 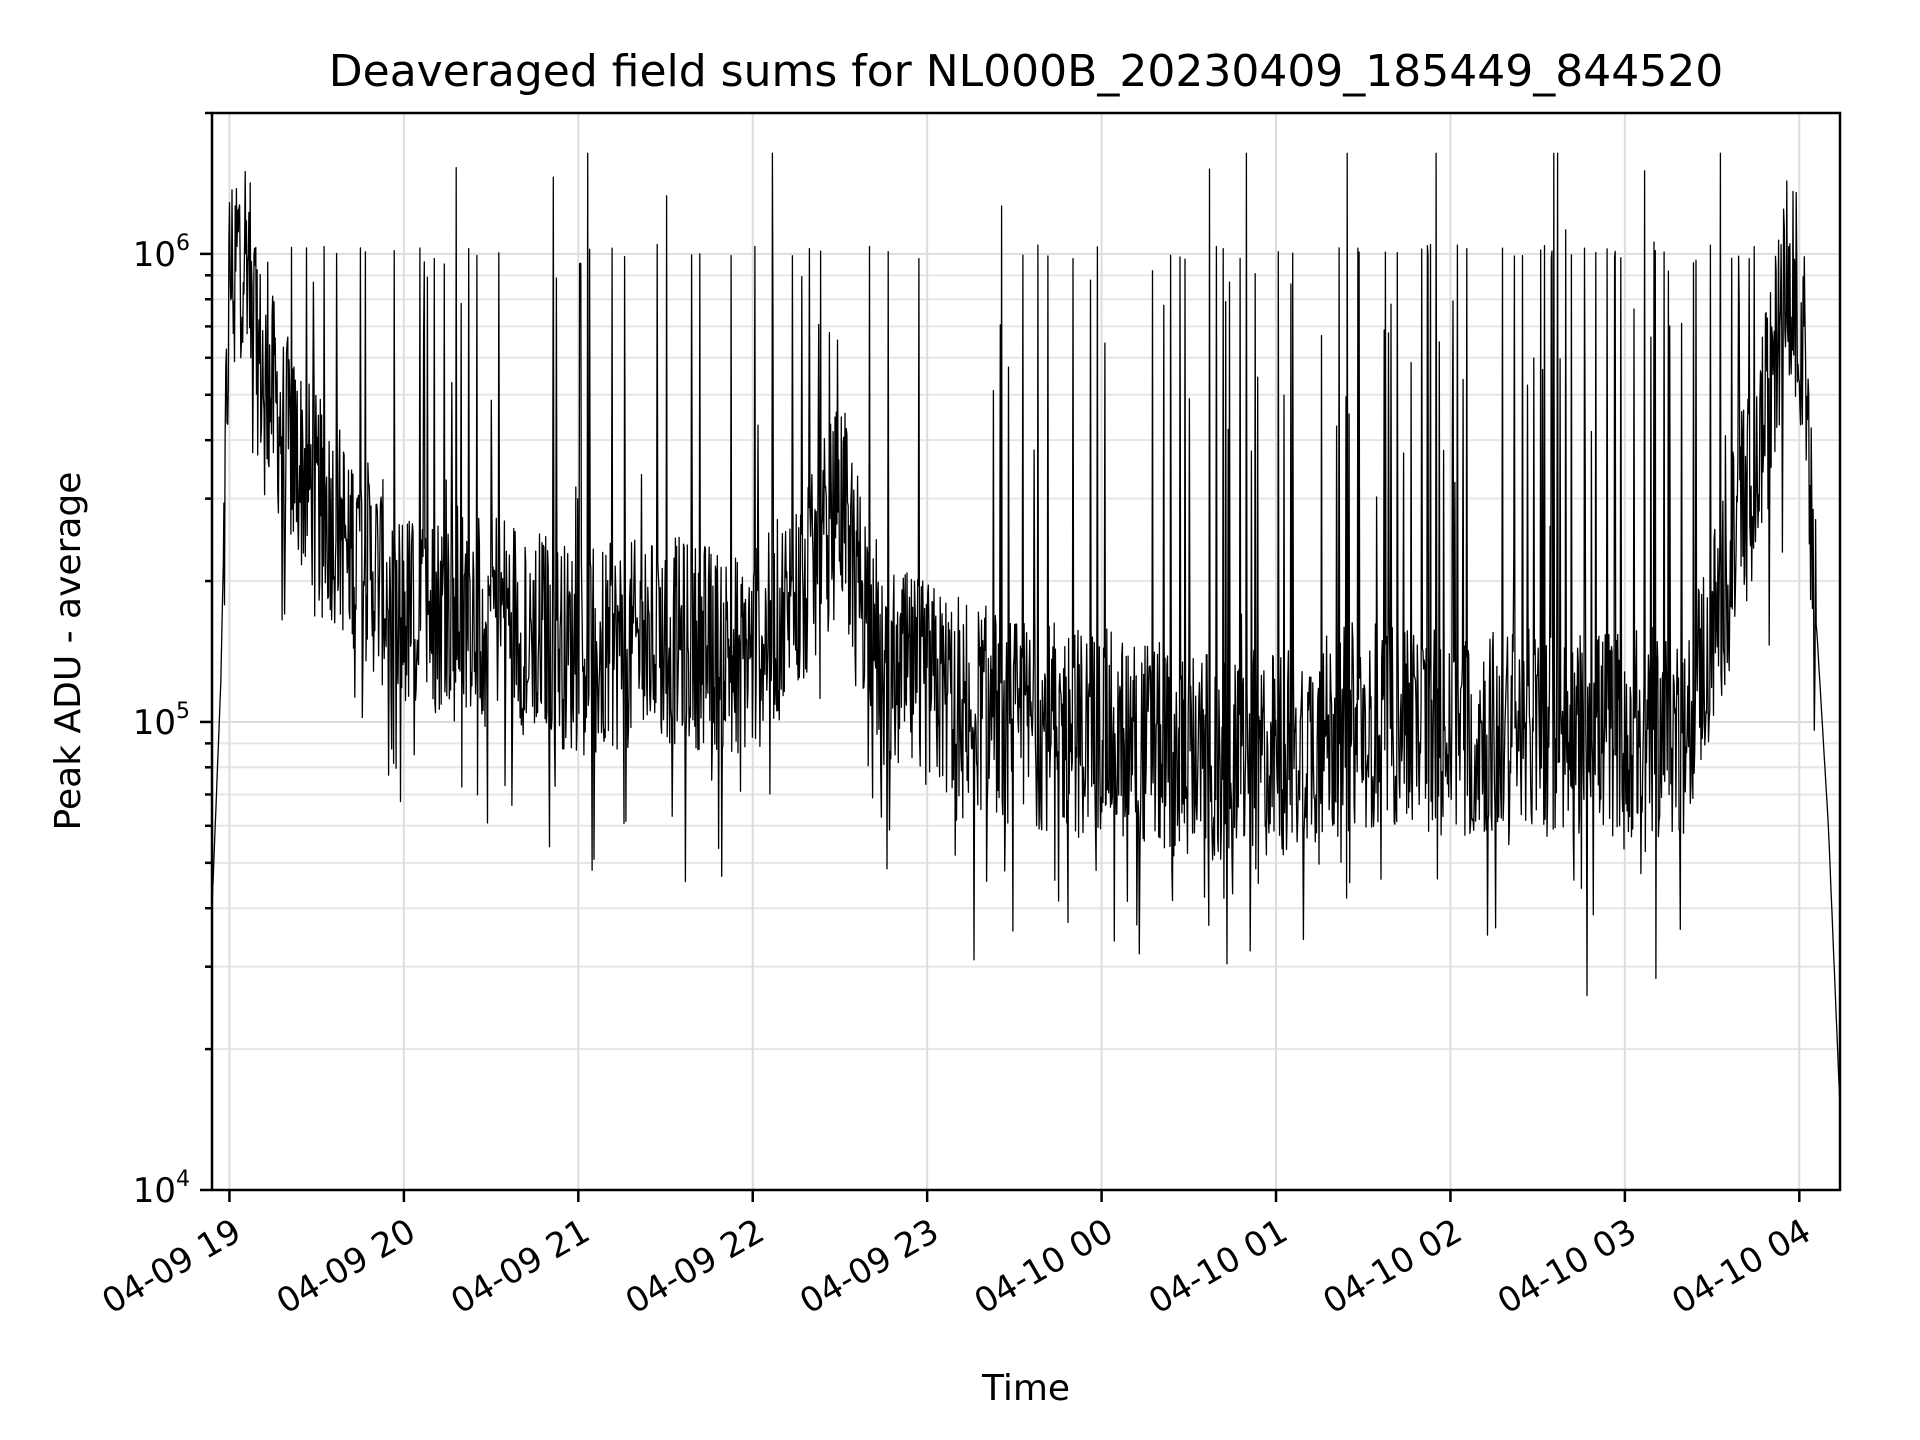 I want to click on y-tick-label: 10⁵, so click(x=161, y=721).